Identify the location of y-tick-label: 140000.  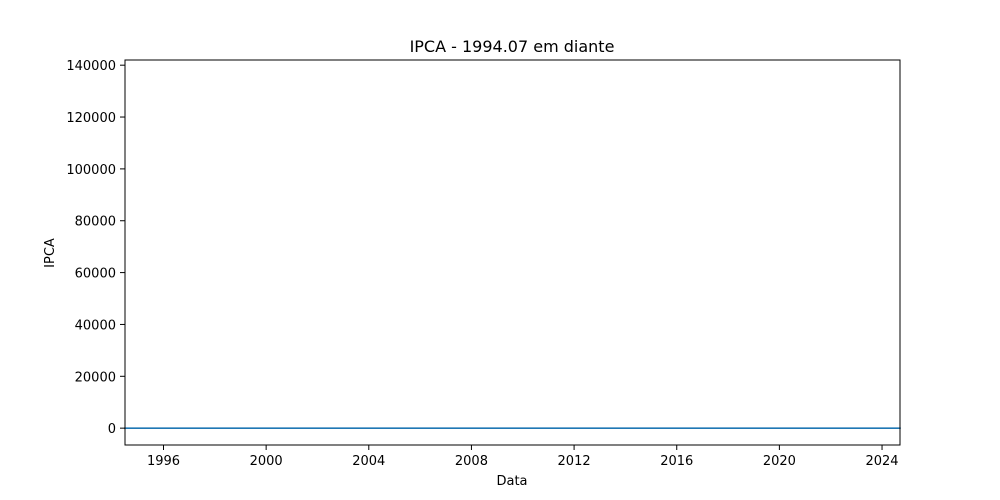
(91, 66).